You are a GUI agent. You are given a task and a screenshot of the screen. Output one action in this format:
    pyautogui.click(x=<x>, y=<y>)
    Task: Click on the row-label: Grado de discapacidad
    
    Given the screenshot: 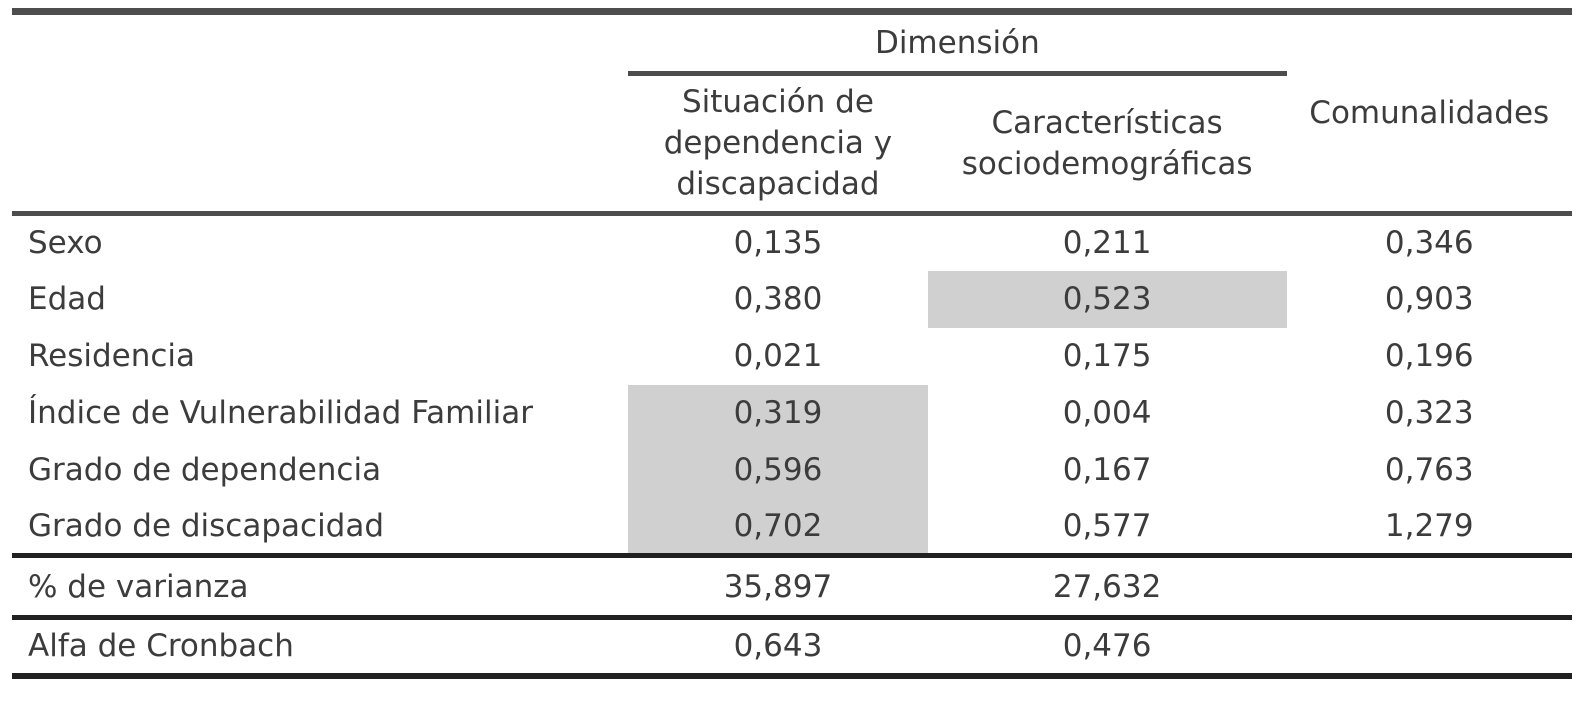 What is the action you would take?
    pyautogui.click(x=206, y=525)
    